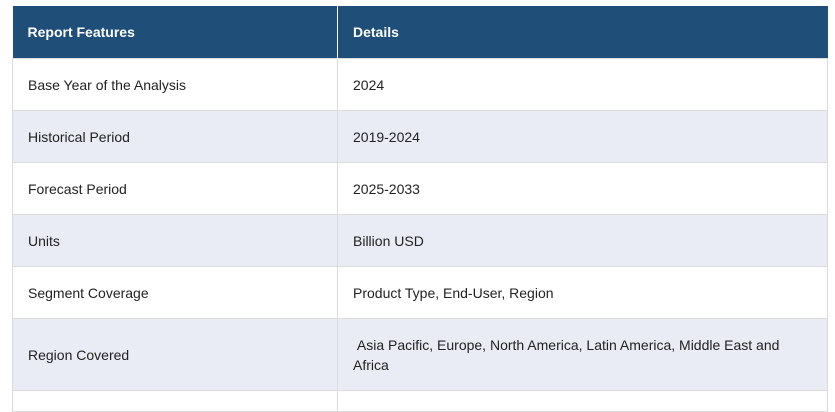 This screenshot has width=835, height=412. Describe the element at coordinates (175, 136) in the screenshot. I see `row-feature-cell: Historical Period` at that location.